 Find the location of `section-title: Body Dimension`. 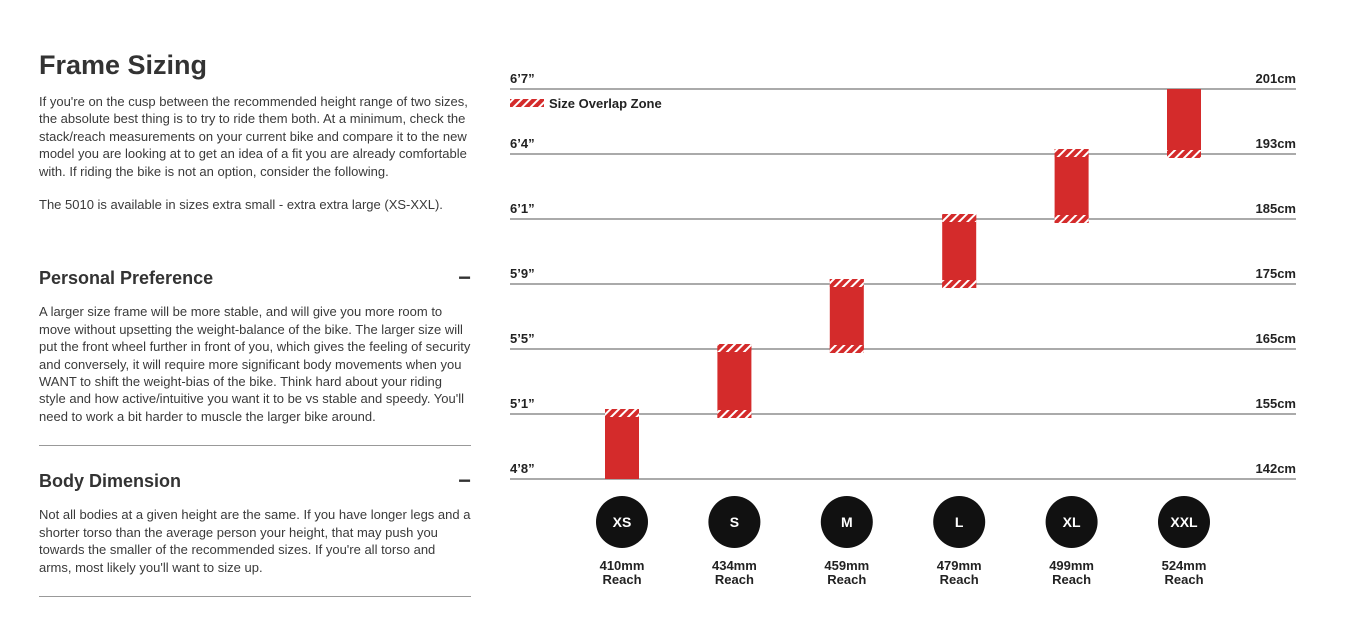

section-title: Body Dimension is located at coordinates (110, 480).